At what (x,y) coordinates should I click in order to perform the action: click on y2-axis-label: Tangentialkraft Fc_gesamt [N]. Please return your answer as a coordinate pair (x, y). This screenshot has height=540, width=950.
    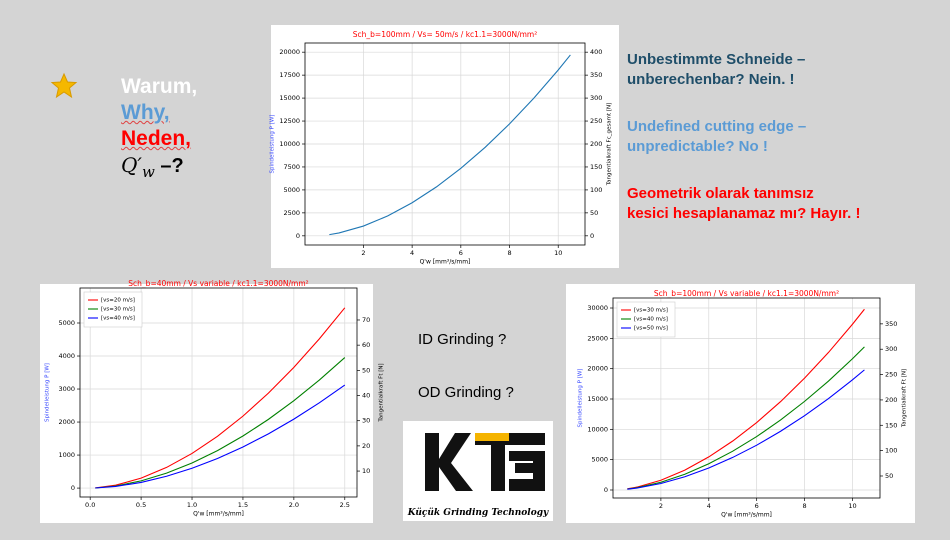
    Looking at the image, I should click on (610, 145).